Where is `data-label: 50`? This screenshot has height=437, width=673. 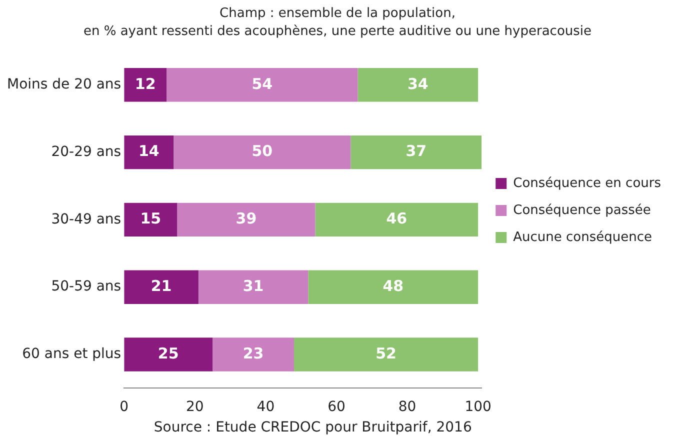 data-label: 50 is located at coordinates (262, 151).